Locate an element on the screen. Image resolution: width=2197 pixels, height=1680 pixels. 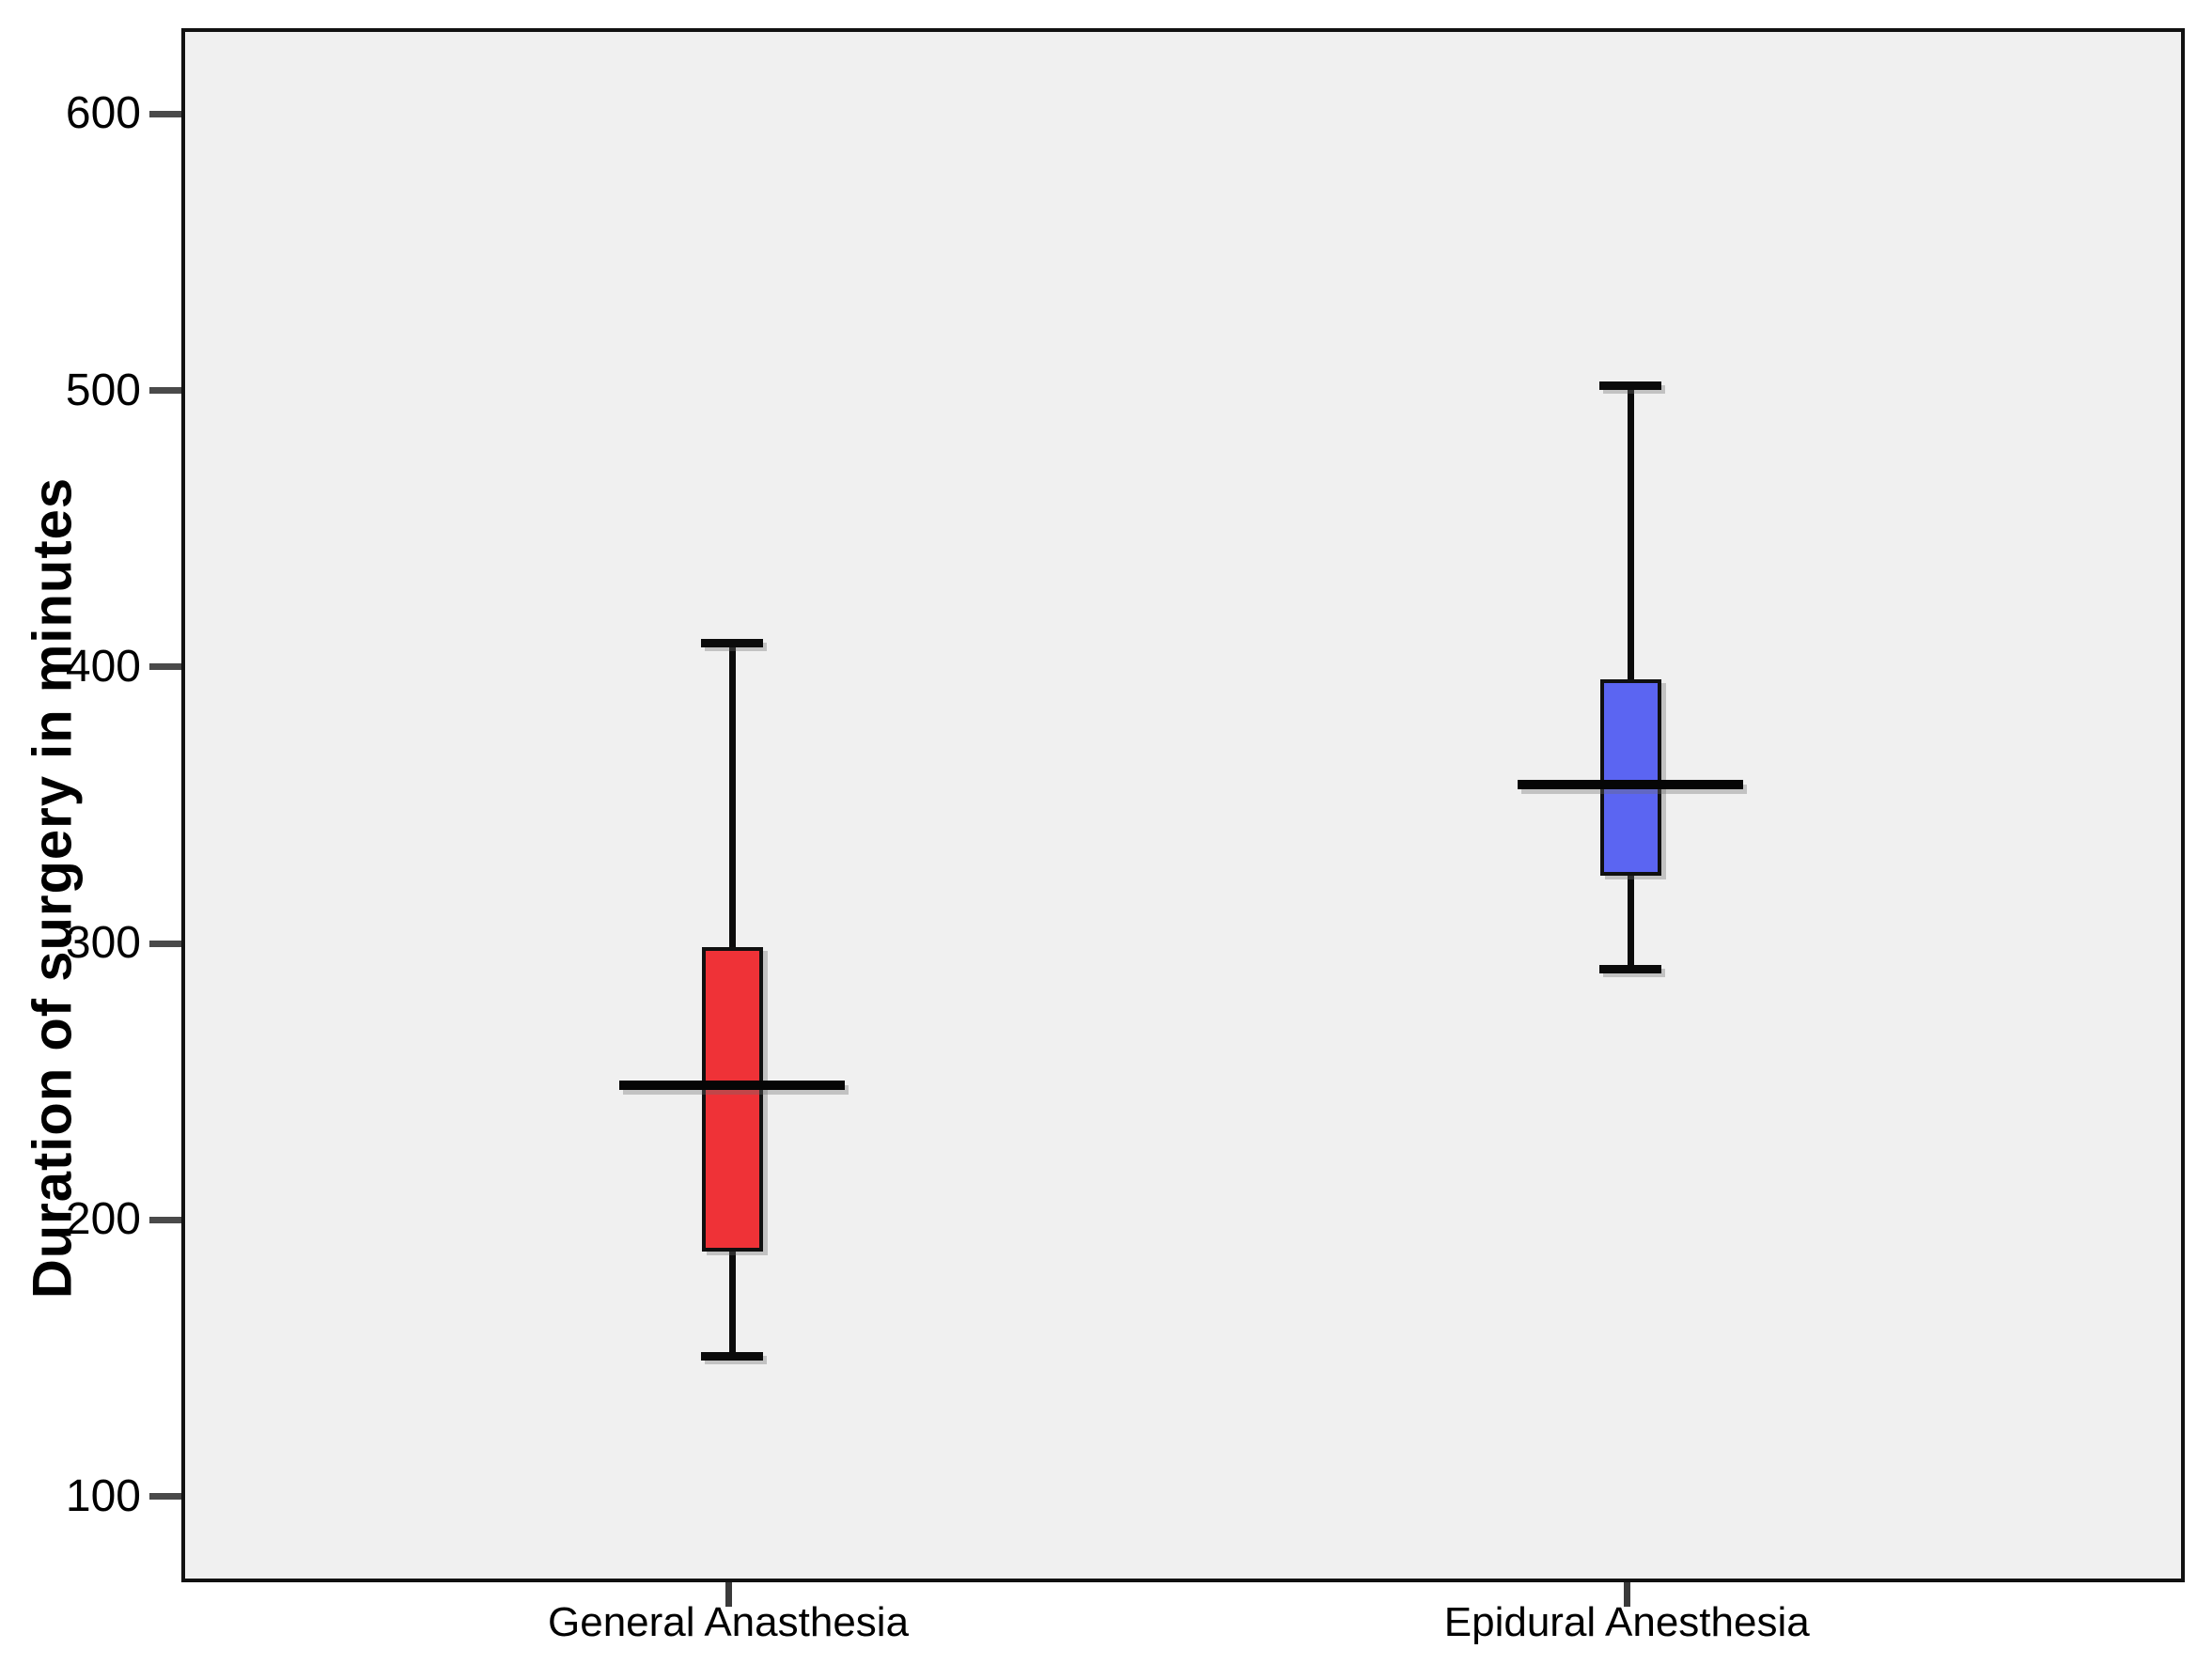
whisker-lower-epidural-anesthesia is located at coordinates (1630, 922).